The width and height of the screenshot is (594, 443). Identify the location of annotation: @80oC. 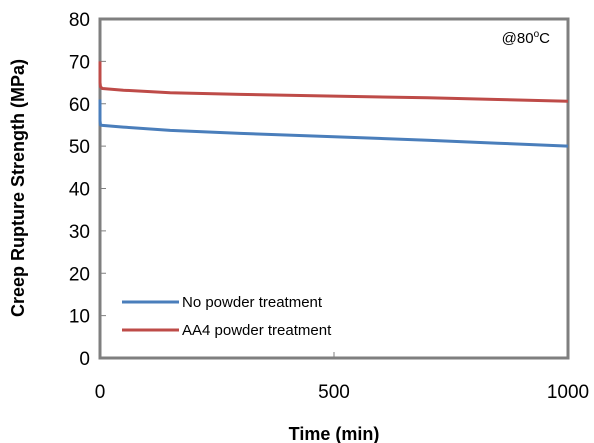
(526, 38).